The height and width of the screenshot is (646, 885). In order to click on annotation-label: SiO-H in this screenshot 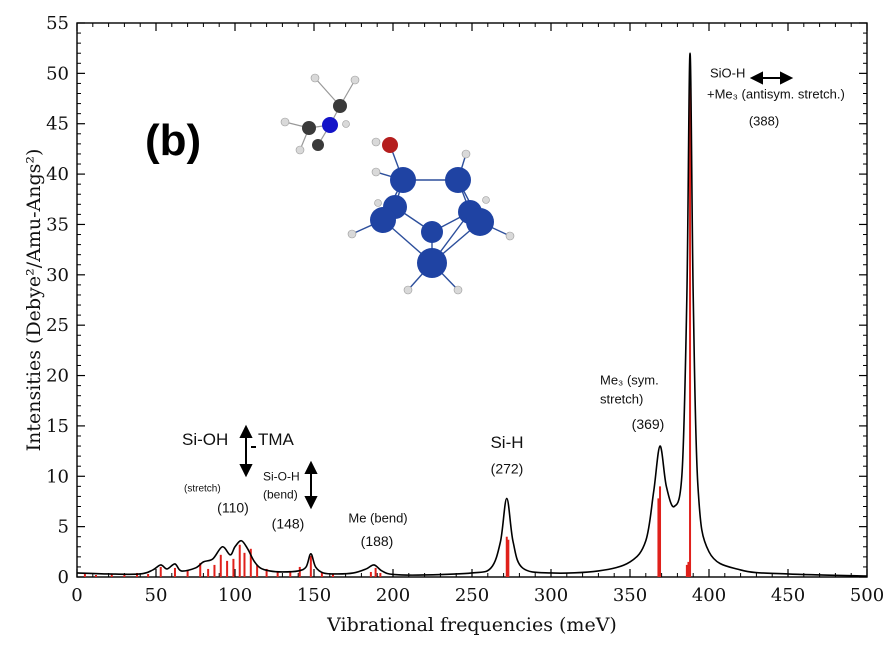, I will do `click(727, 72)`.